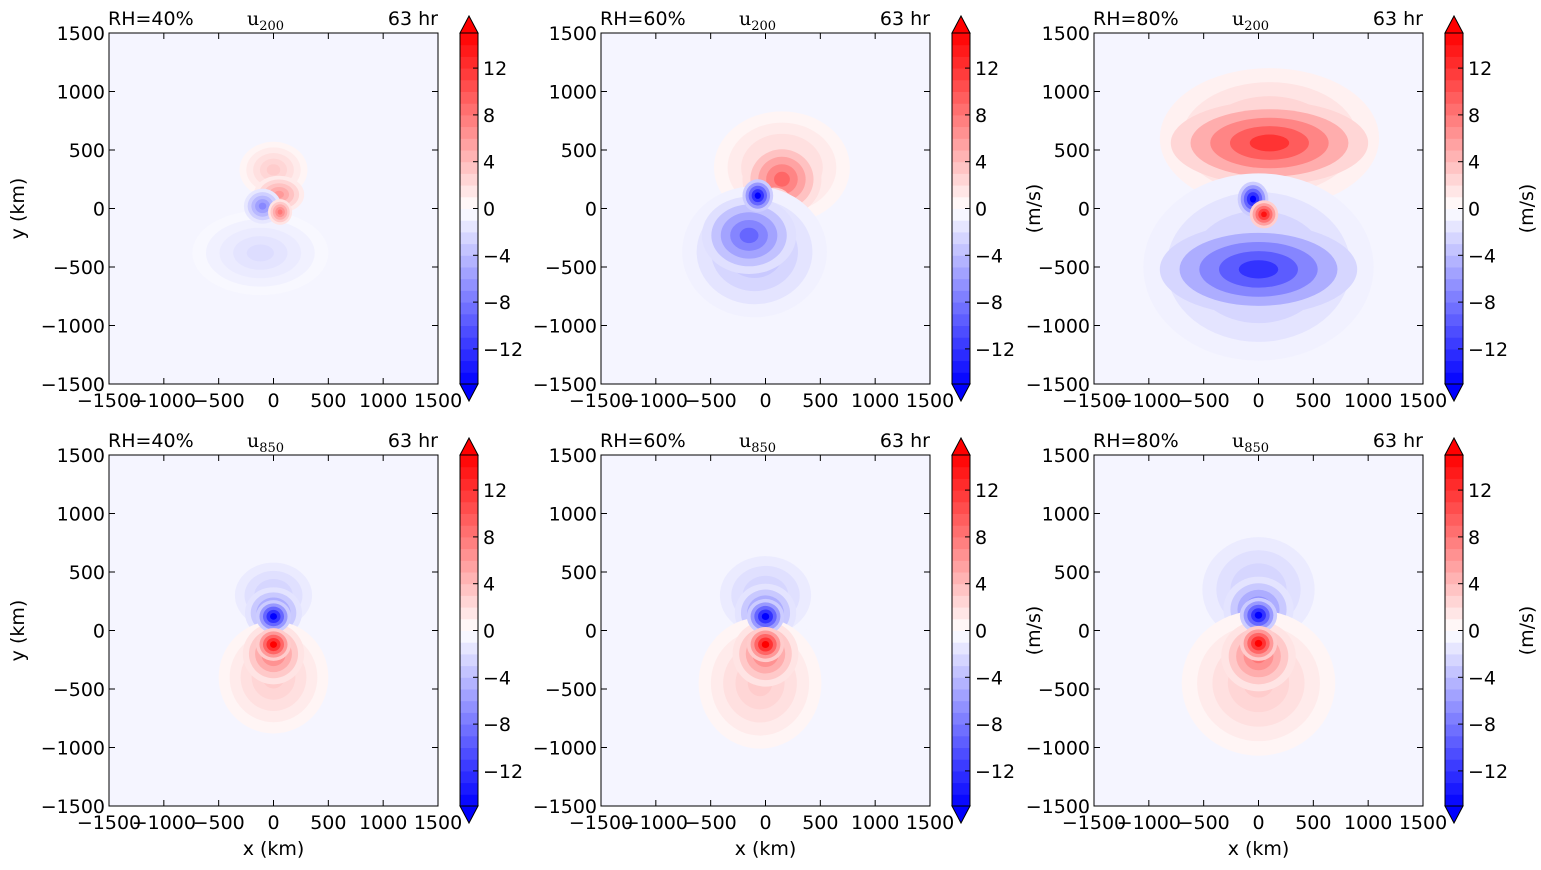 This screenshot has height=870, width=1541. I want to click on y-tick-label: 1500, so click(573, 34).